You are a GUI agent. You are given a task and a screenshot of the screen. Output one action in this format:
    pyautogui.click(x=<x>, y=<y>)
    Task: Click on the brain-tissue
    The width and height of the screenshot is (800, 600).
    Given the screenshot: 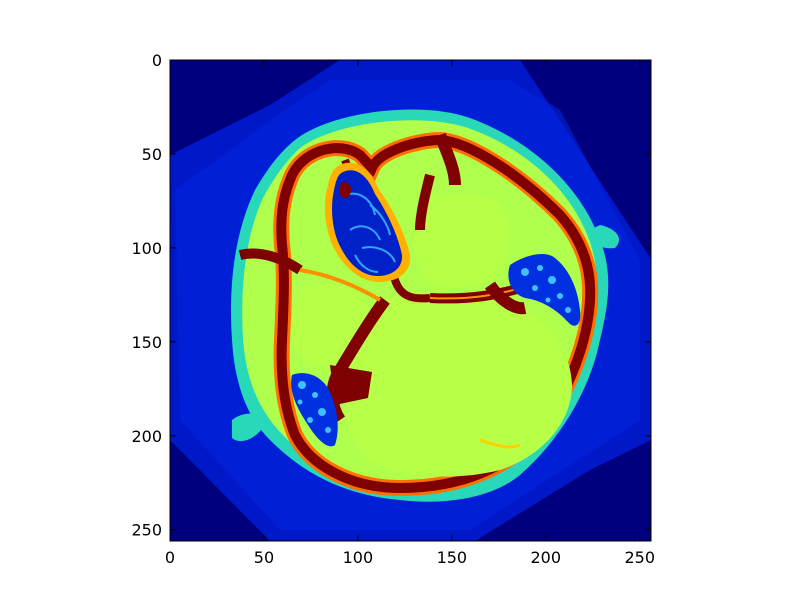 What is the action you would take?
    pyautogui.click(x=458, y=385)
    